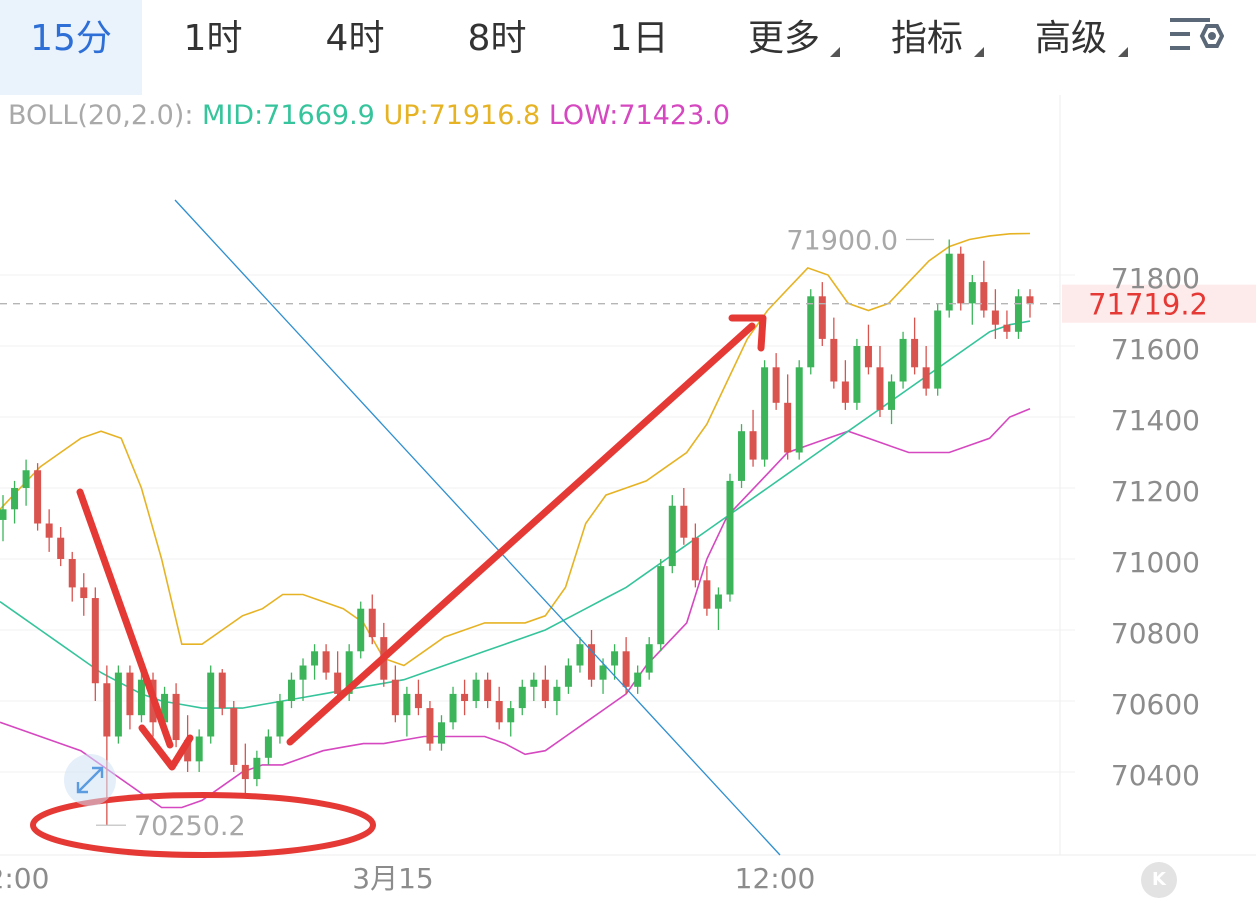 Image resolution: width=1256 pixels, height=898 pixels. I want to click on tab-1d: 1日, so click(639, 47).